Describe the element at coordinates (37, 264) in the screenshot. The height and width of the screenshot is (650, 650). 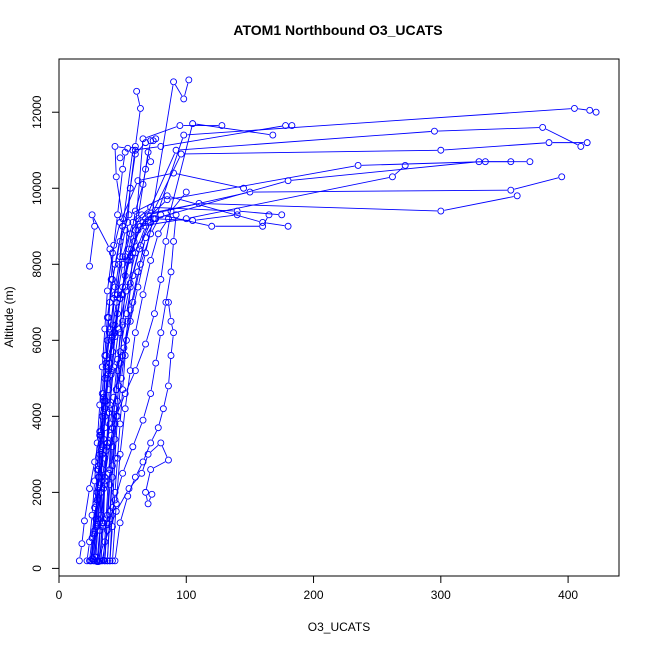
I see `y-tick-label: 8000` at that location.